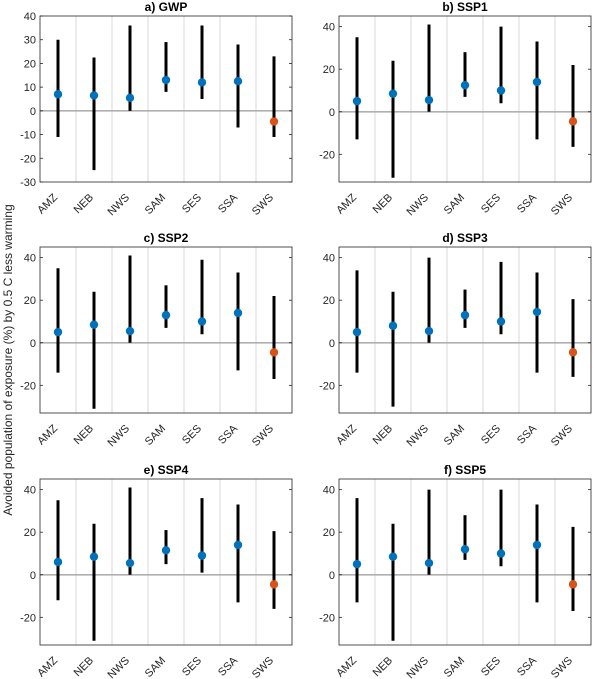 The height and width of the screenshot is (679, 602). Describe the element at coordinates (28, 136) in the screenshot. I see `y-tick-label: -10` at that location.